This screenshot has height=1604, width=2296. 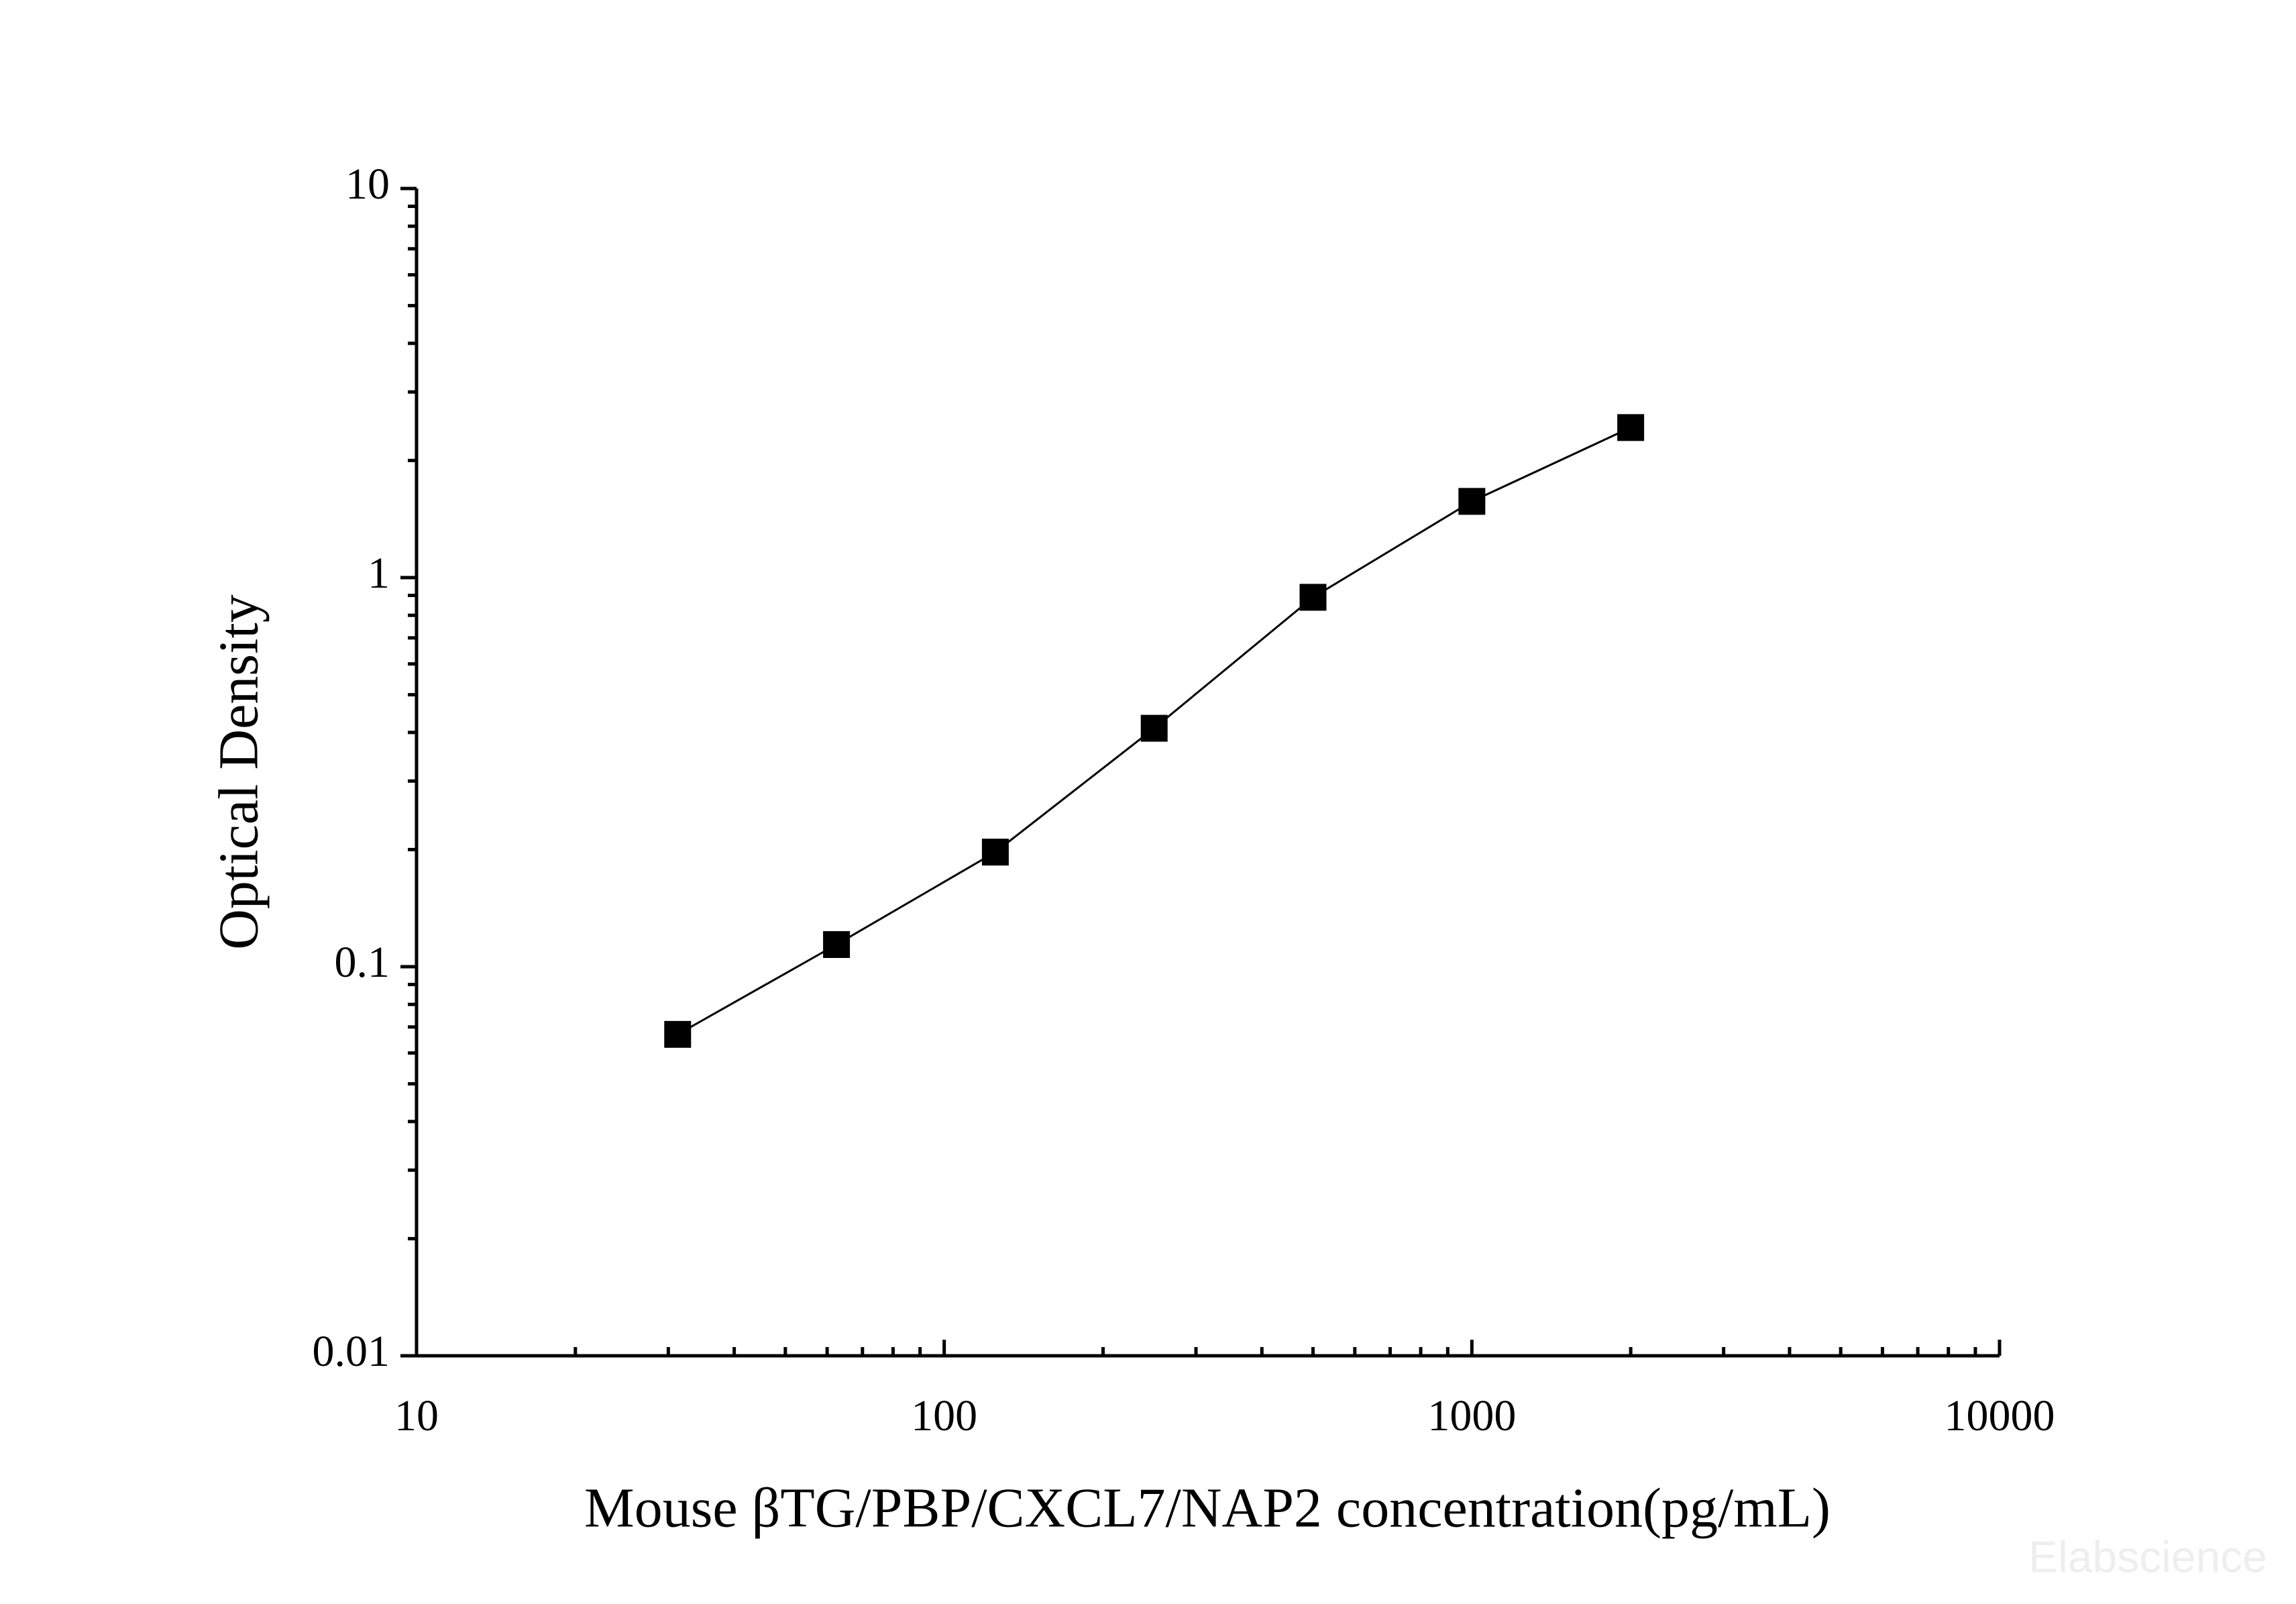 I want to click on y-tick-label: 0.1, so click(x=362, y=963).